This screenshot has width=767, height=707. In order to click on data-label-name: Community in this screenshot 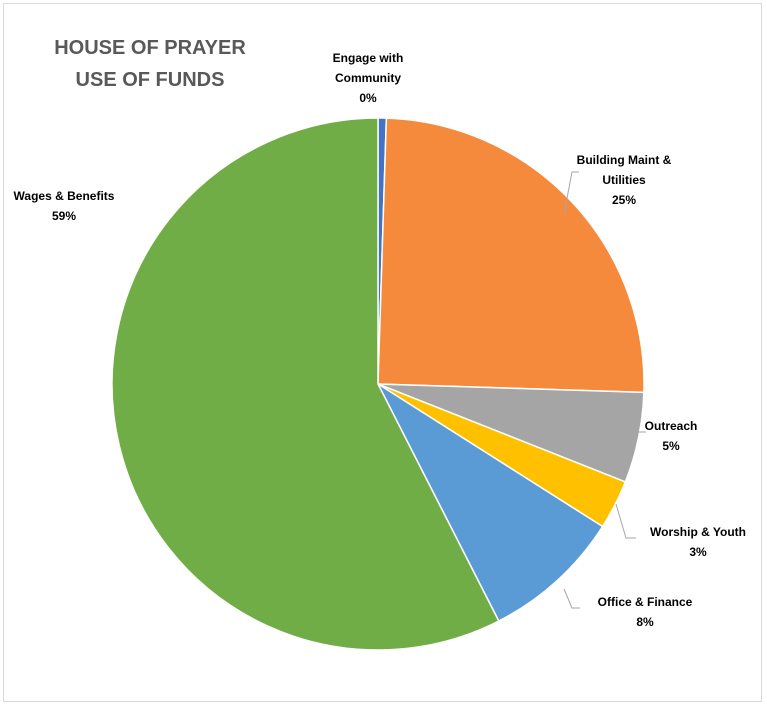, I will do `click(368, 78)`.